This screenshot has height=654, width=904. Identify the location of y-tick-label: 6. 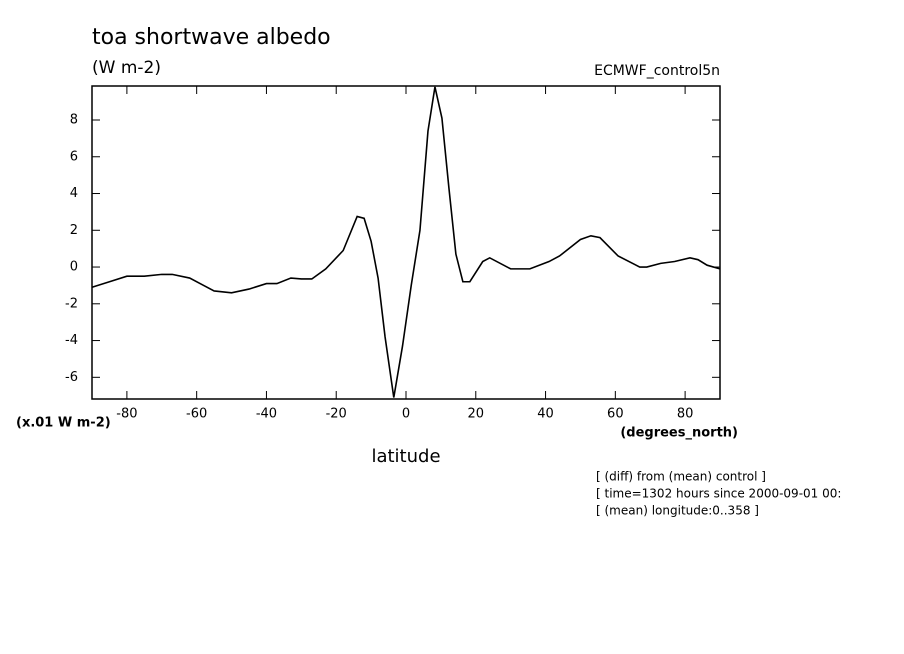
(74, 156).